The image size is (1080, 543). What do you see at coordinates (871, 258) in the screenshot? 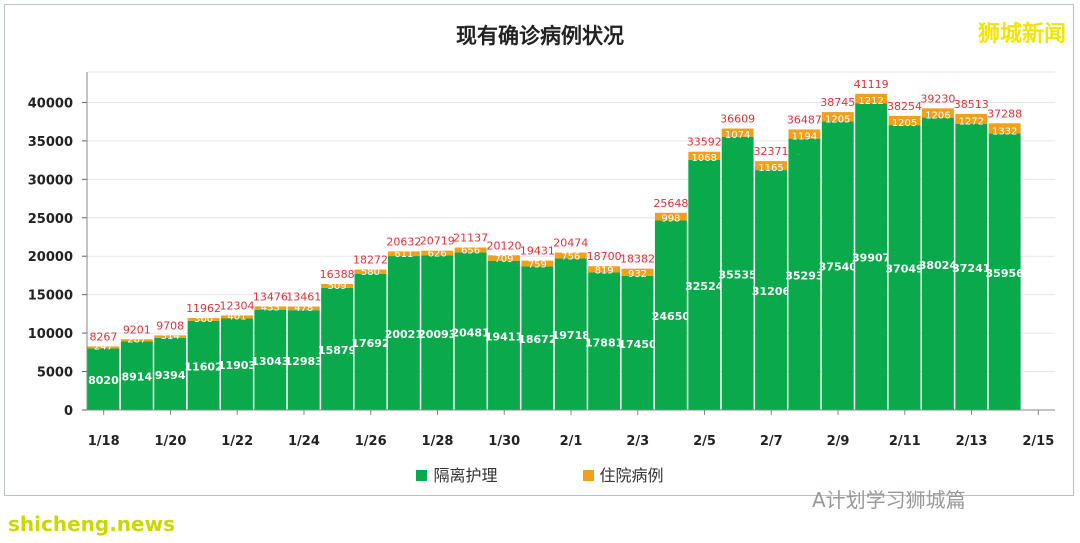
I see `data-label-isolation: 39907` at bounding box center [871, 258].